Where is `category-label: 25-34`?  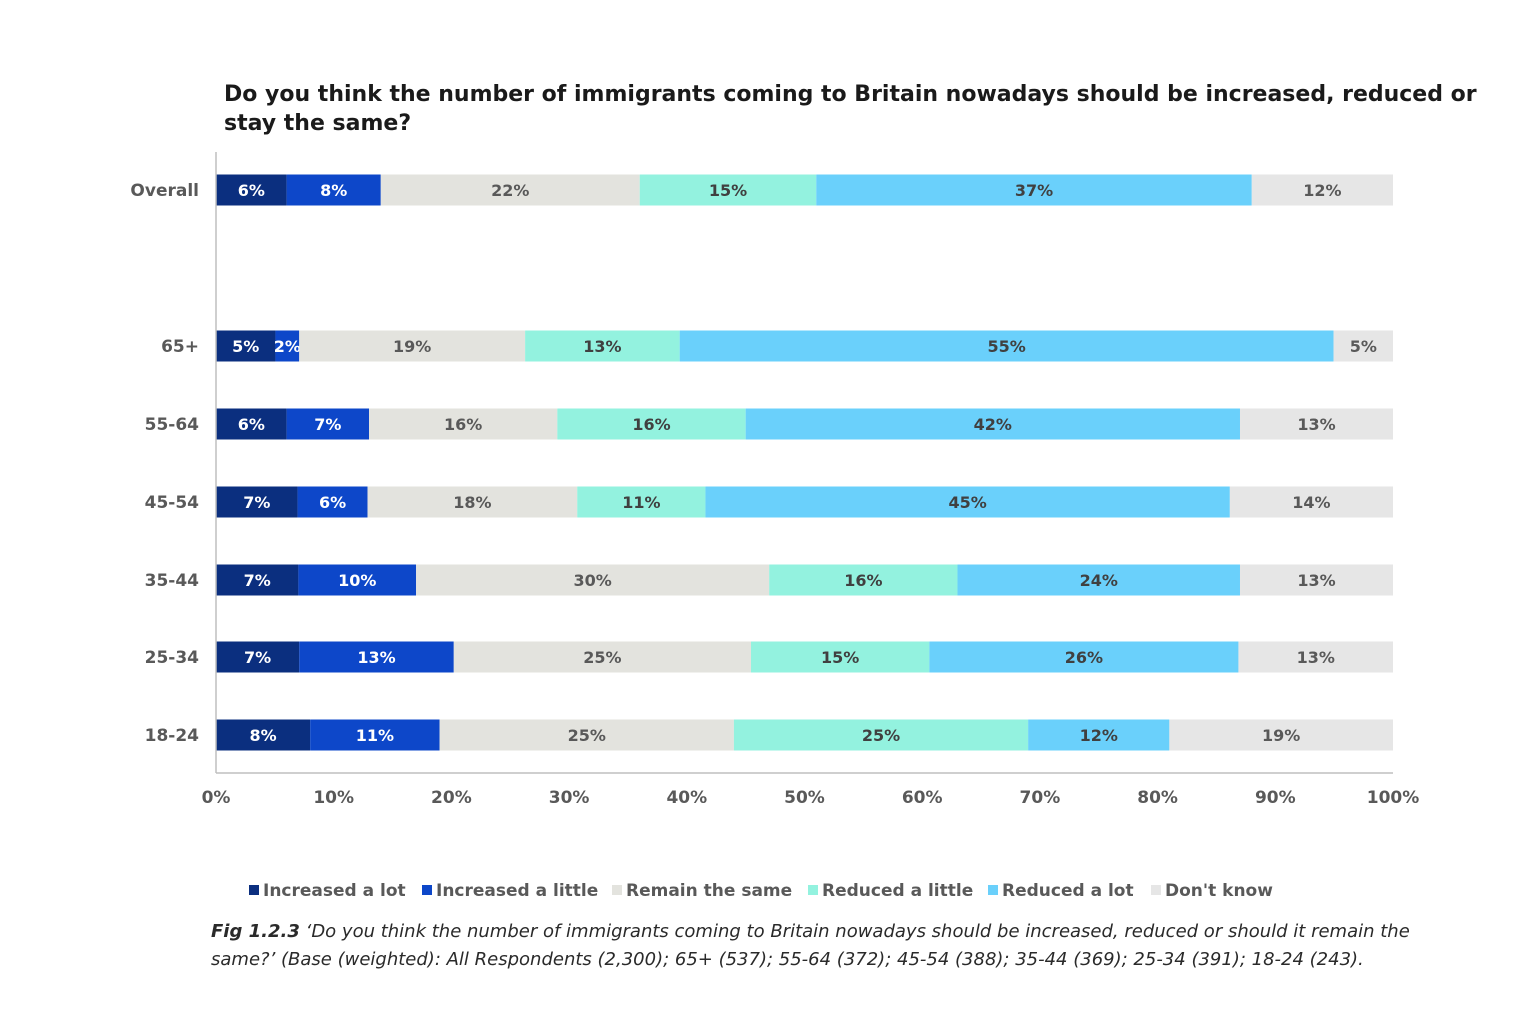 category-label: 25-34 is located at coordinates (172, 658).